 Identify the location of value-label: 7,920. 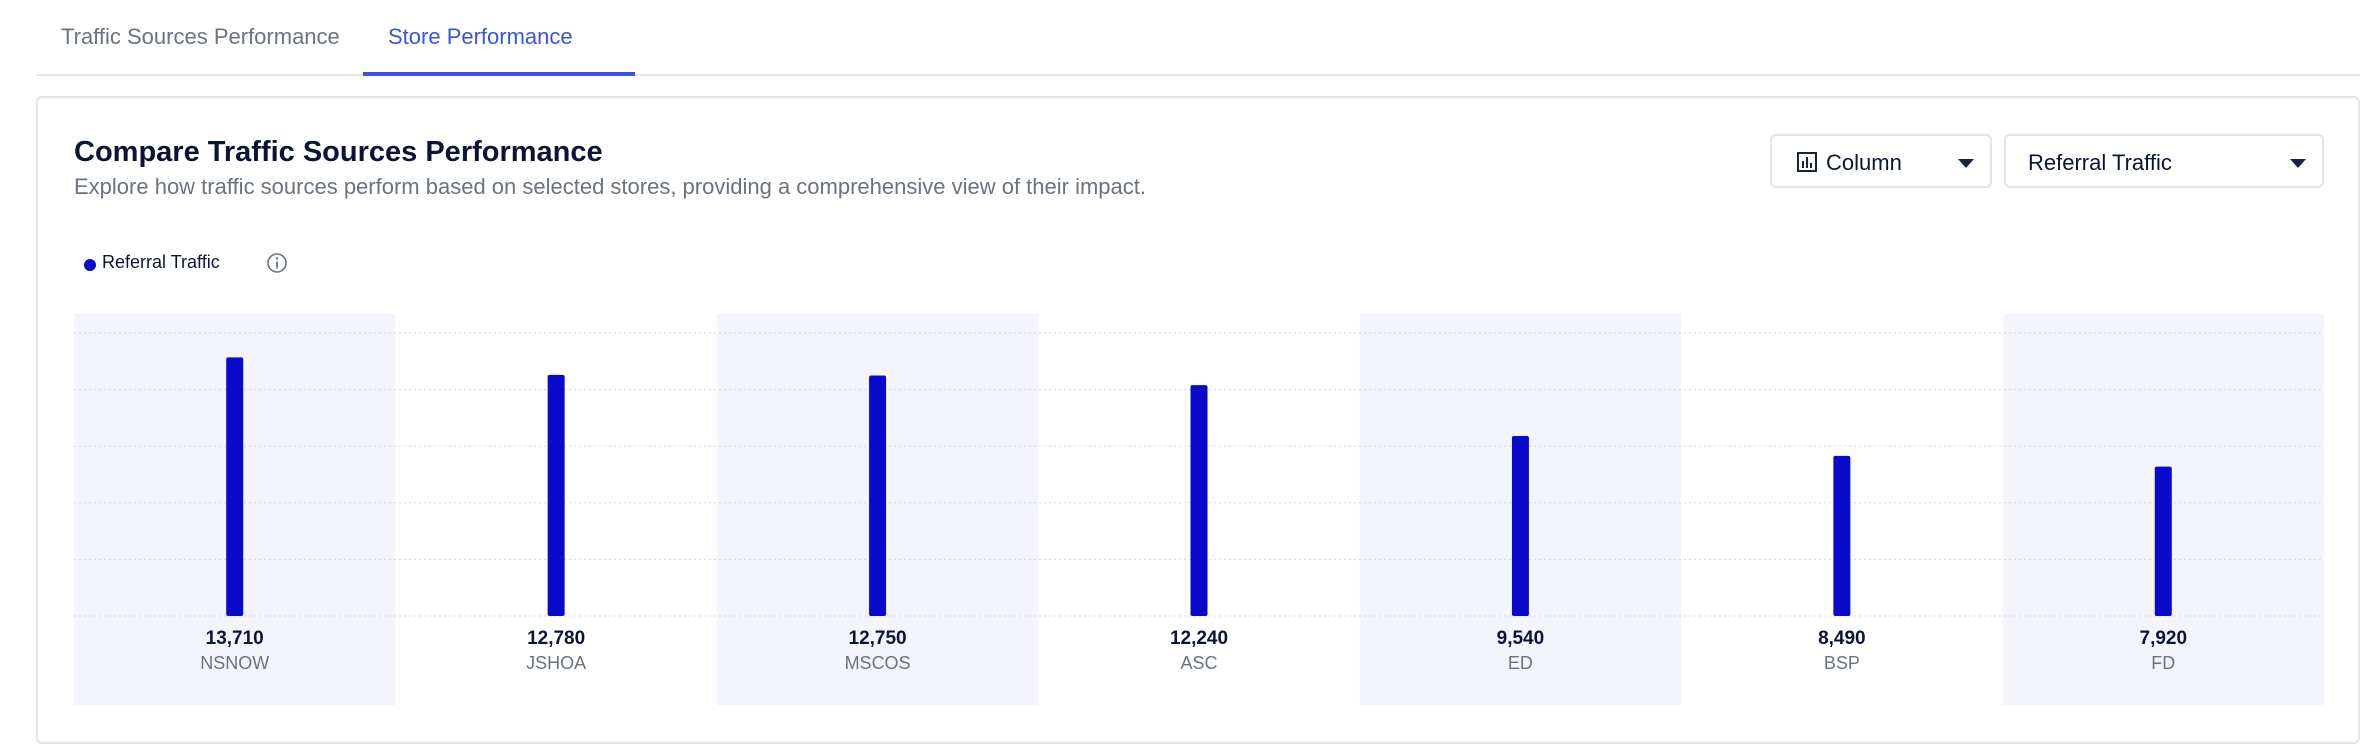
(2164, 638).